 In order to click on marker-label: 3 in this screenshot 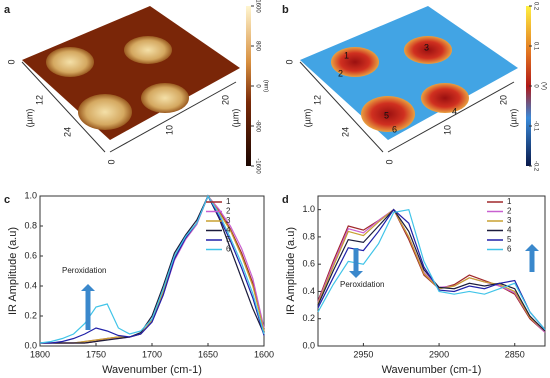, I will do `click(426, 47)`.